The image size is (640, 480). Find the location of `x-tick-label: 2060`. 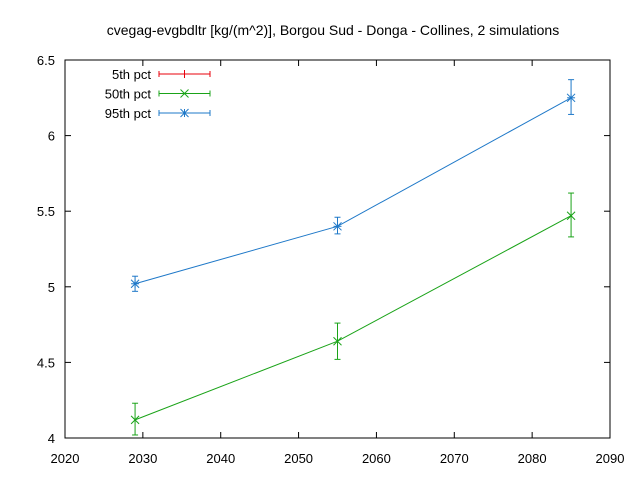

x-tick-label: 2060 is located at coordinates (376, 458).